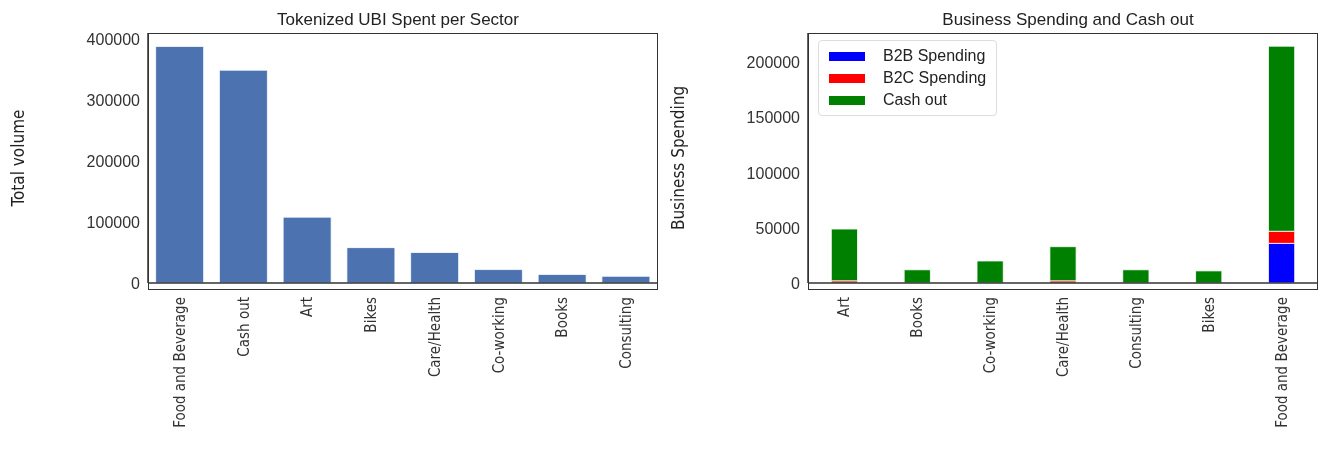  I want to click on y-axis-title: Business Spending, so click(678, 158).